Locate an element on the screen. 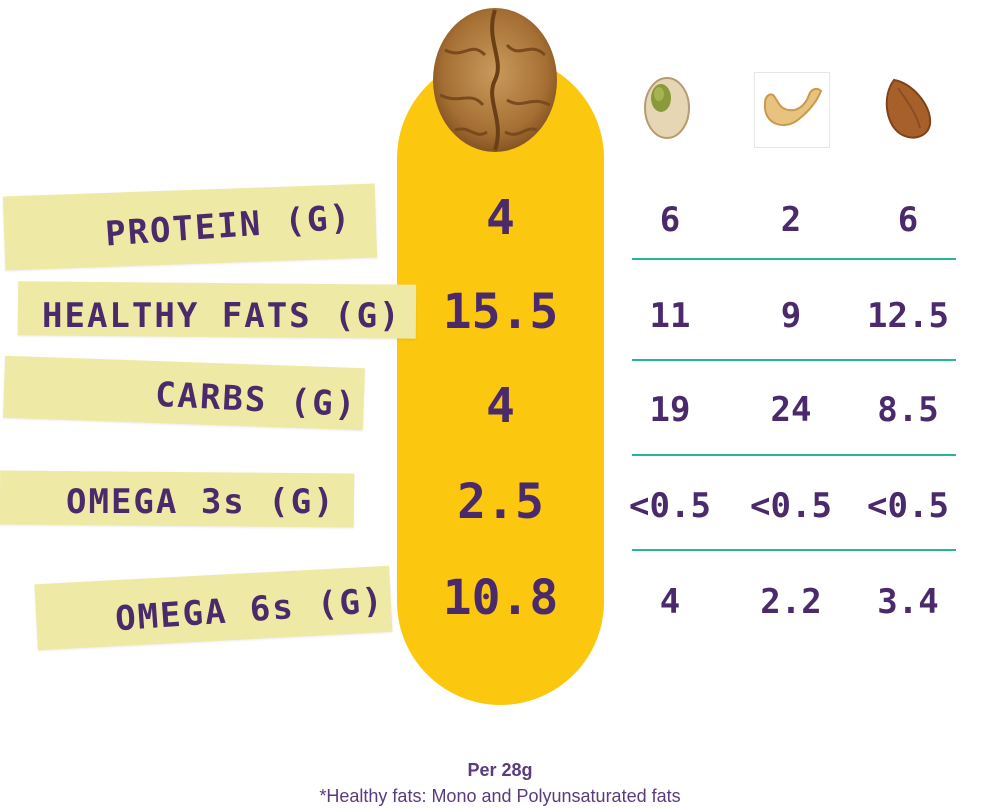  pistachio-protein-value: 6 is located at coordinates (670, 220).